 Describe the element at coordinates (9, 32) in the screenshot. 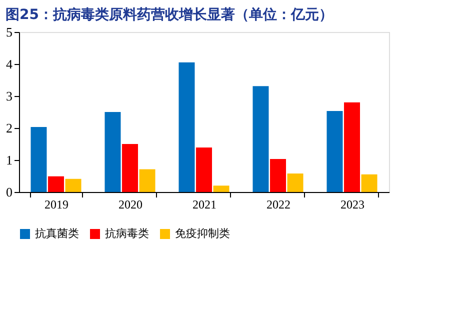

I see `y-tick-label: 5` at that location.